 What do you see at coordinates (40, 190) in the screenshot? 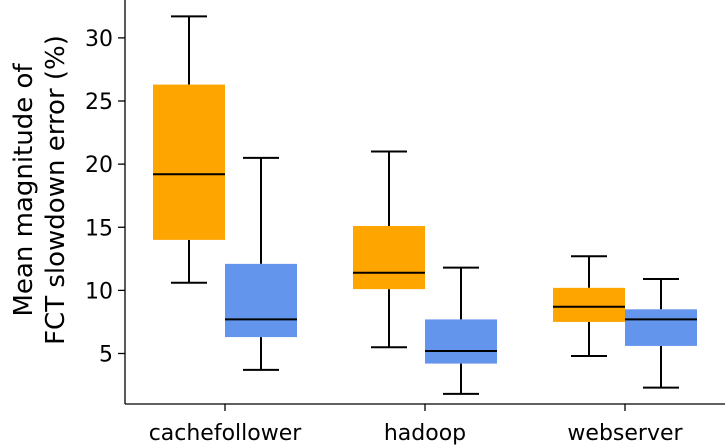
I see `y-axis-label: Mean magnitude of FCT slowdown error (%)` at bounding box center [40, 190].